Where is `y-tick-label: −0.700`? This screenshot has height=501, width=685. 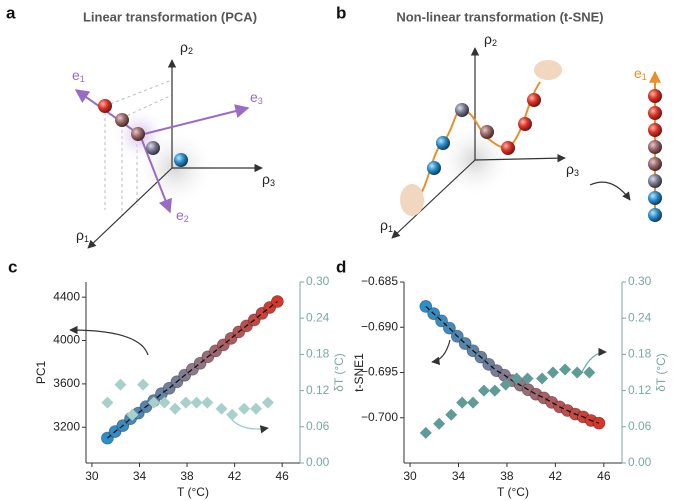
y-tick-label: −0.700 is located at coordinates (379, 417).